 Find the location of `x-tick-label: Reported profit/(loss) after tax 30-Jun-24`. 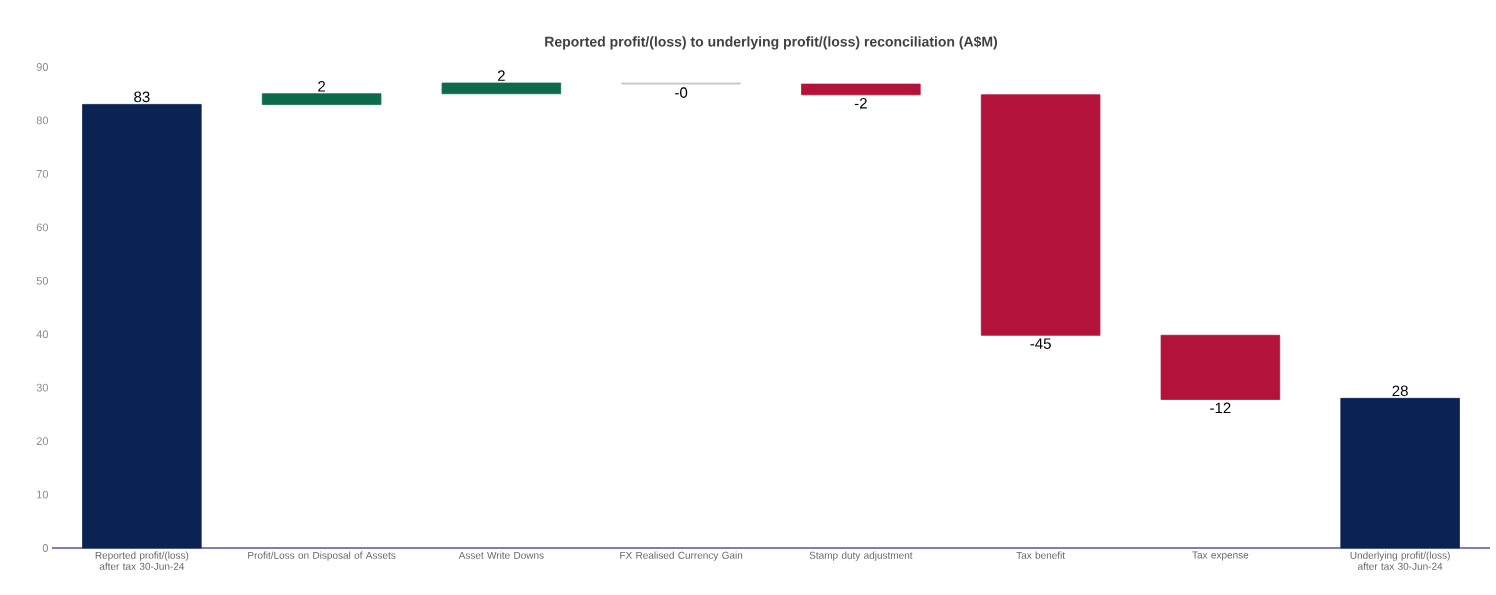

x-tick-label: Reported profit/(loss) after tax 30-Jun-24 is located at coordinates (142, 560).